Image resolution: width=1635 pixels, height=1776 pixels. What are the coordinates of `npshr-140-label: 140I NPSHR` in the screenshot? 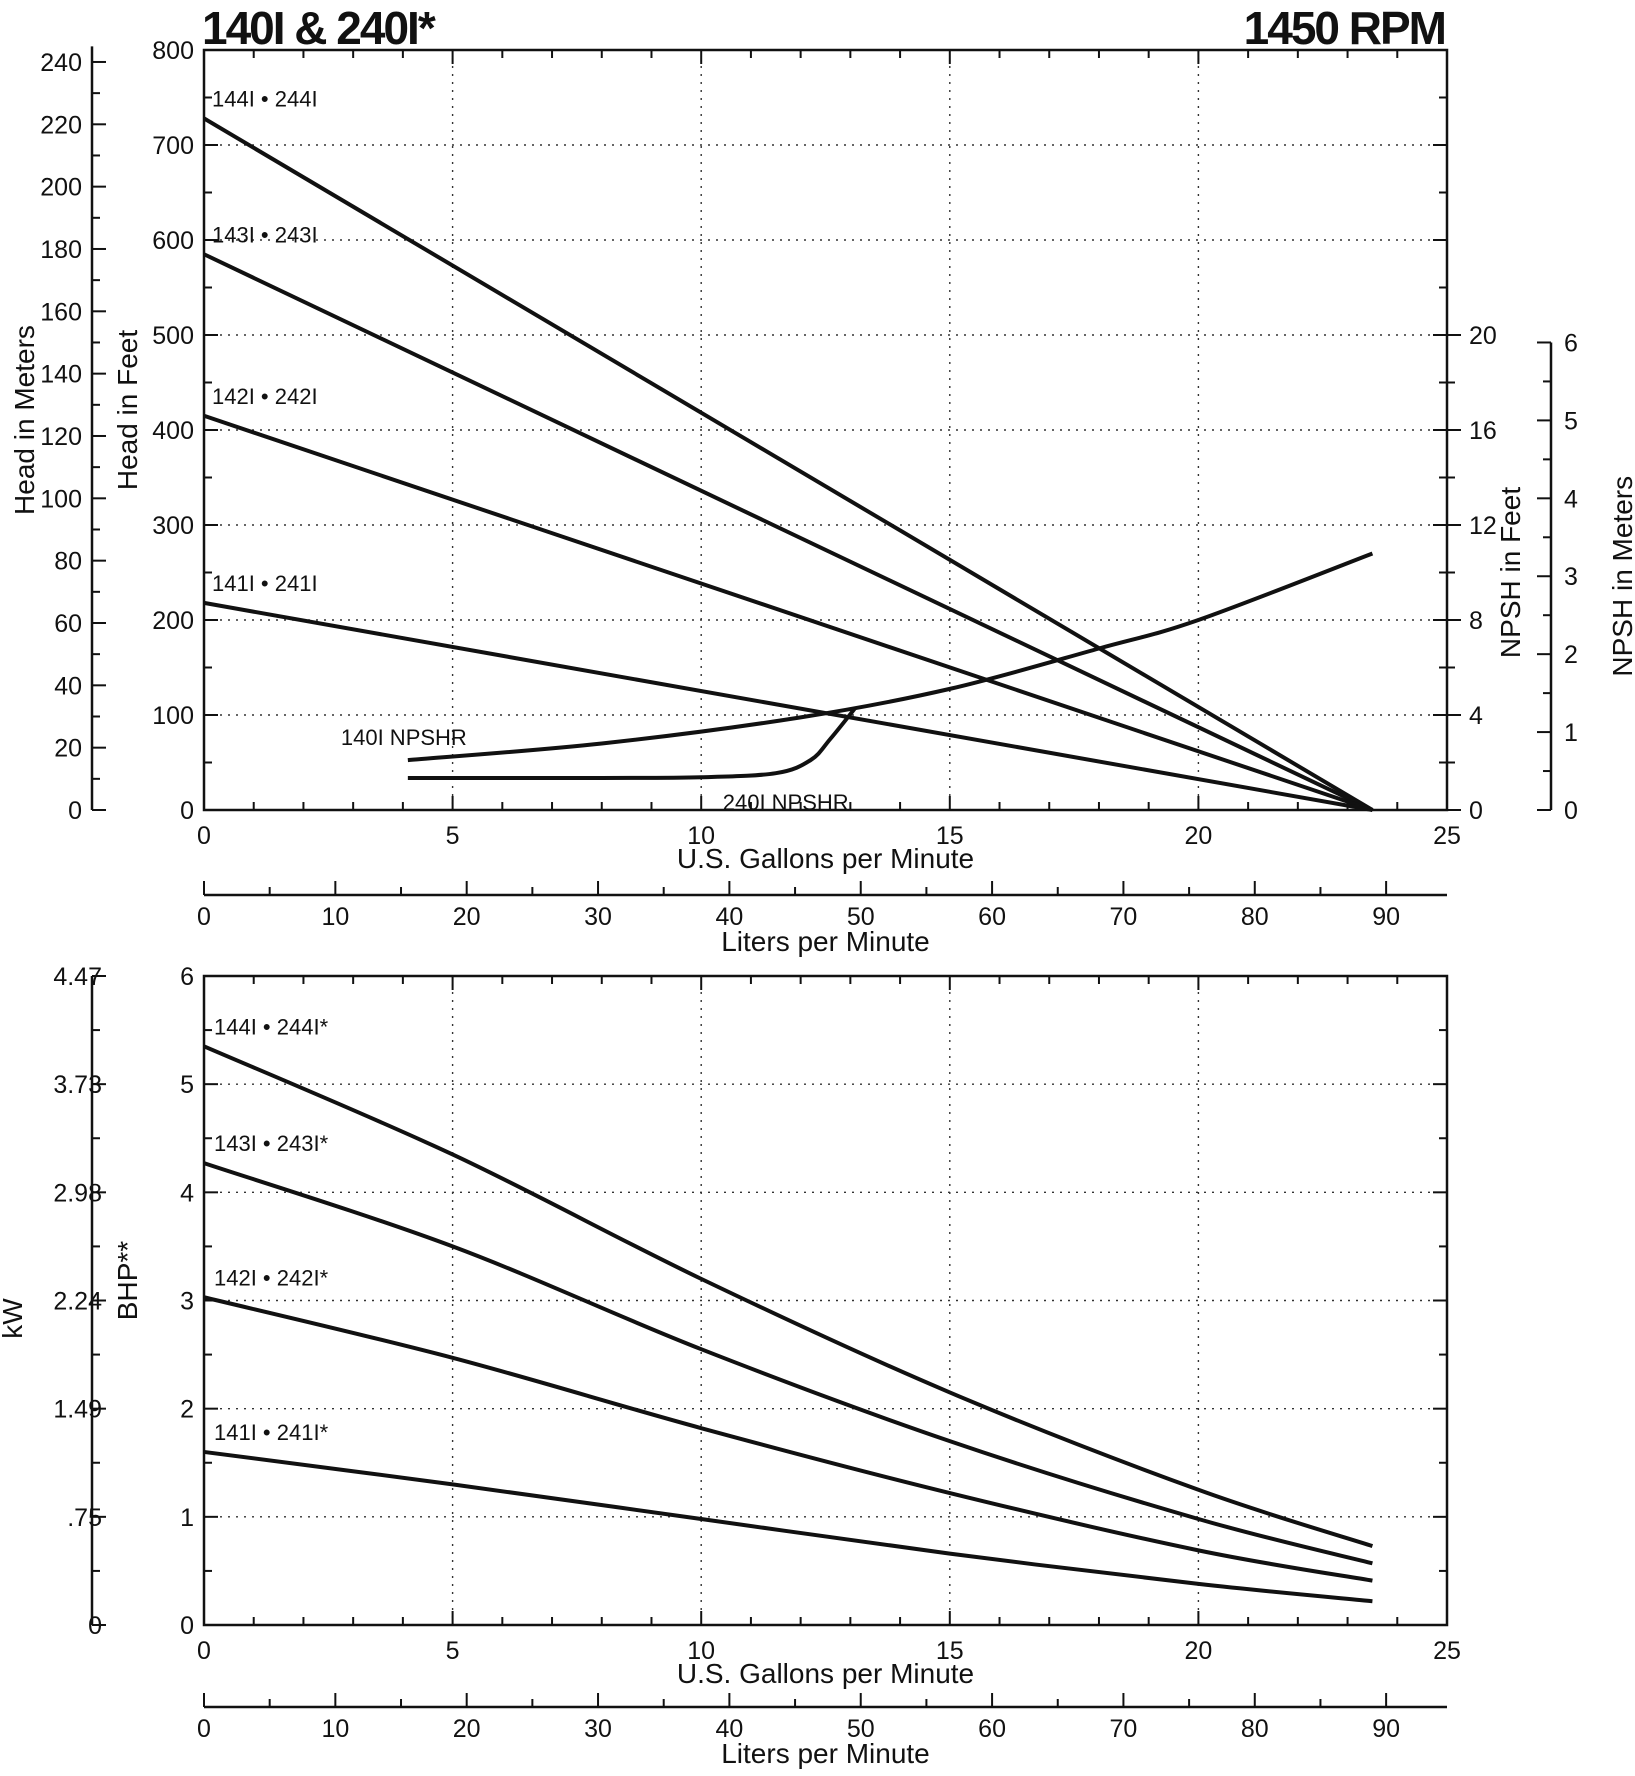 It's located at (404, 737).